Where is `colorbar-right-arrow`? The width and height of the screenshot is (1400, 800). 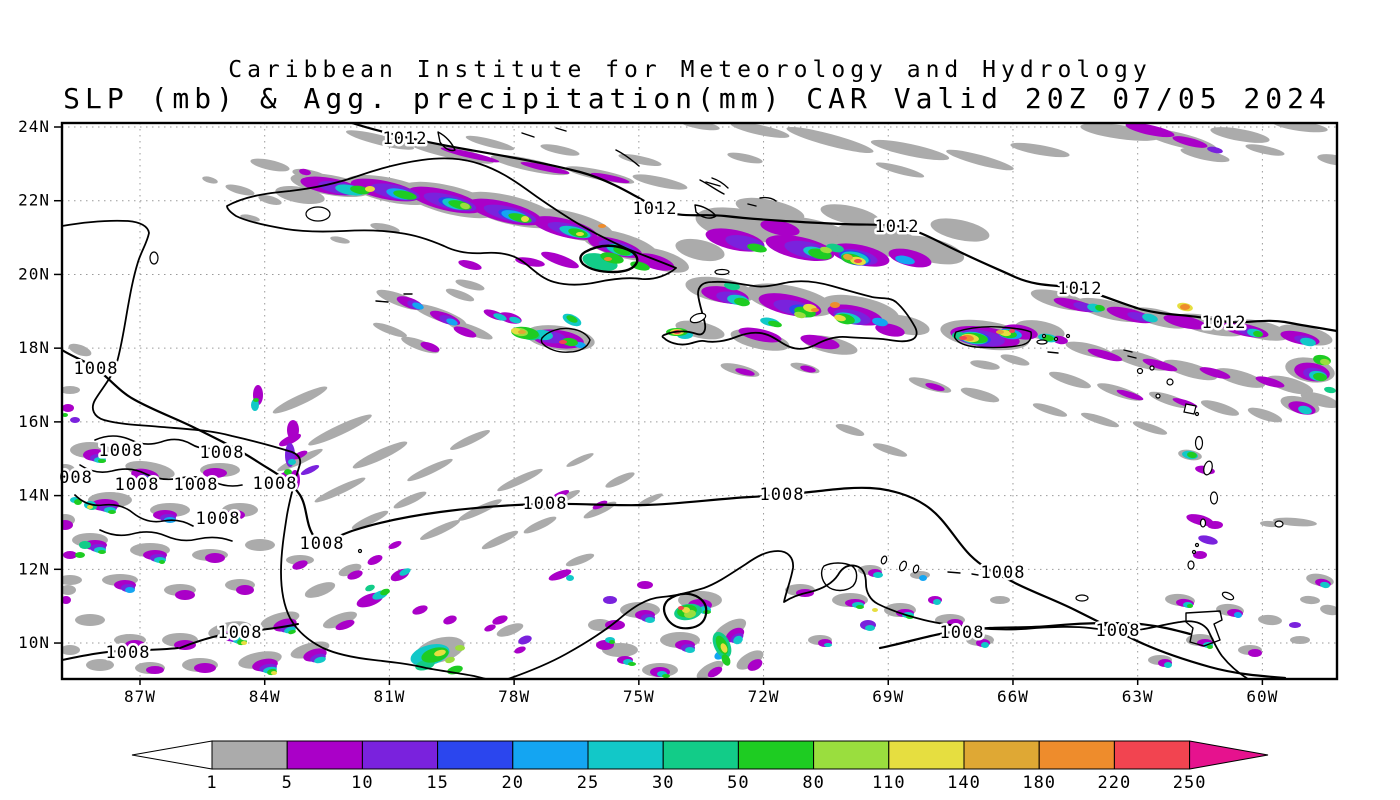 colorbar-right-arrow is located at coordinates (1229, 755).